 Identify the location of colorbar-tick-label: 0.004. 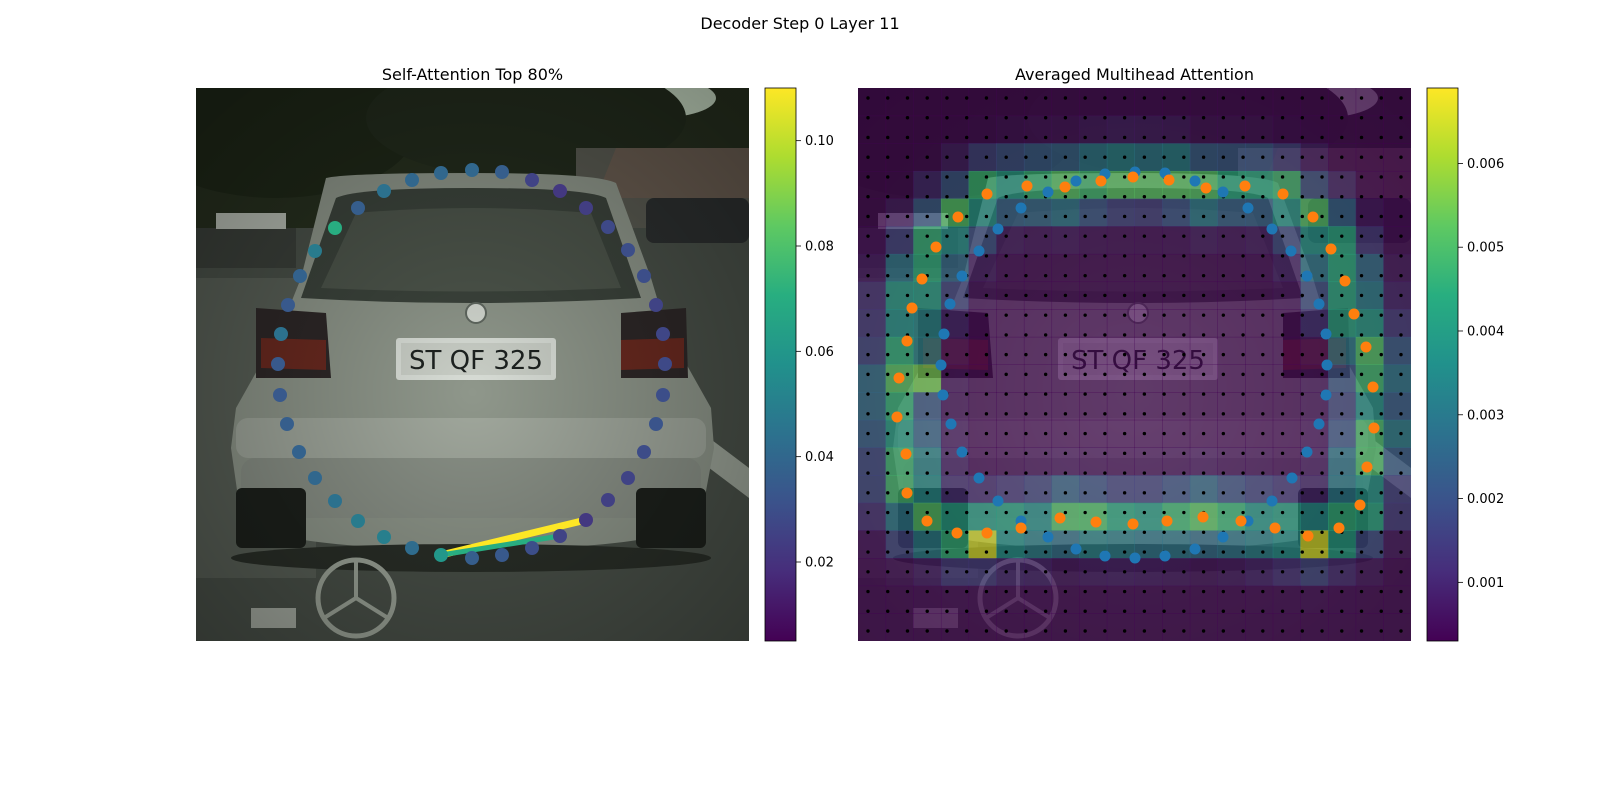
(1485, 331).